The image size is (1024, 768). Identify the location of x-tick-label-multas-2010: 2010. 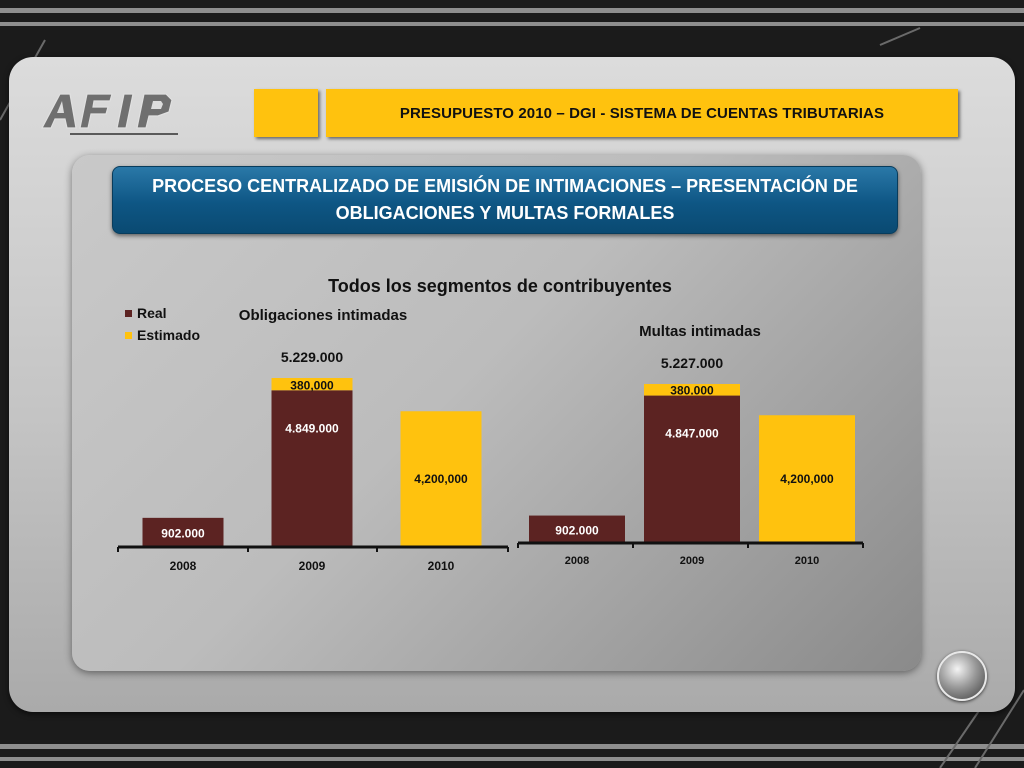
(807, 561).